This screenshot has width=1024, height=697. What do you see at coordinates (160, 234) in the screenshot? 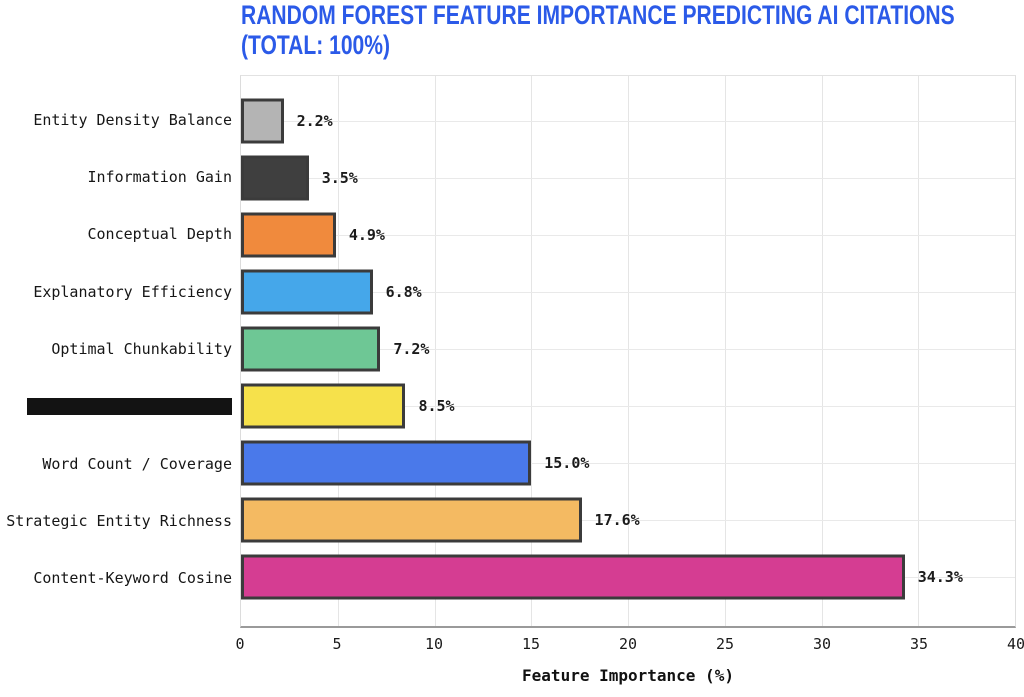
I see `category-label: Conceptual Depth` at bounding box center [160, 234].